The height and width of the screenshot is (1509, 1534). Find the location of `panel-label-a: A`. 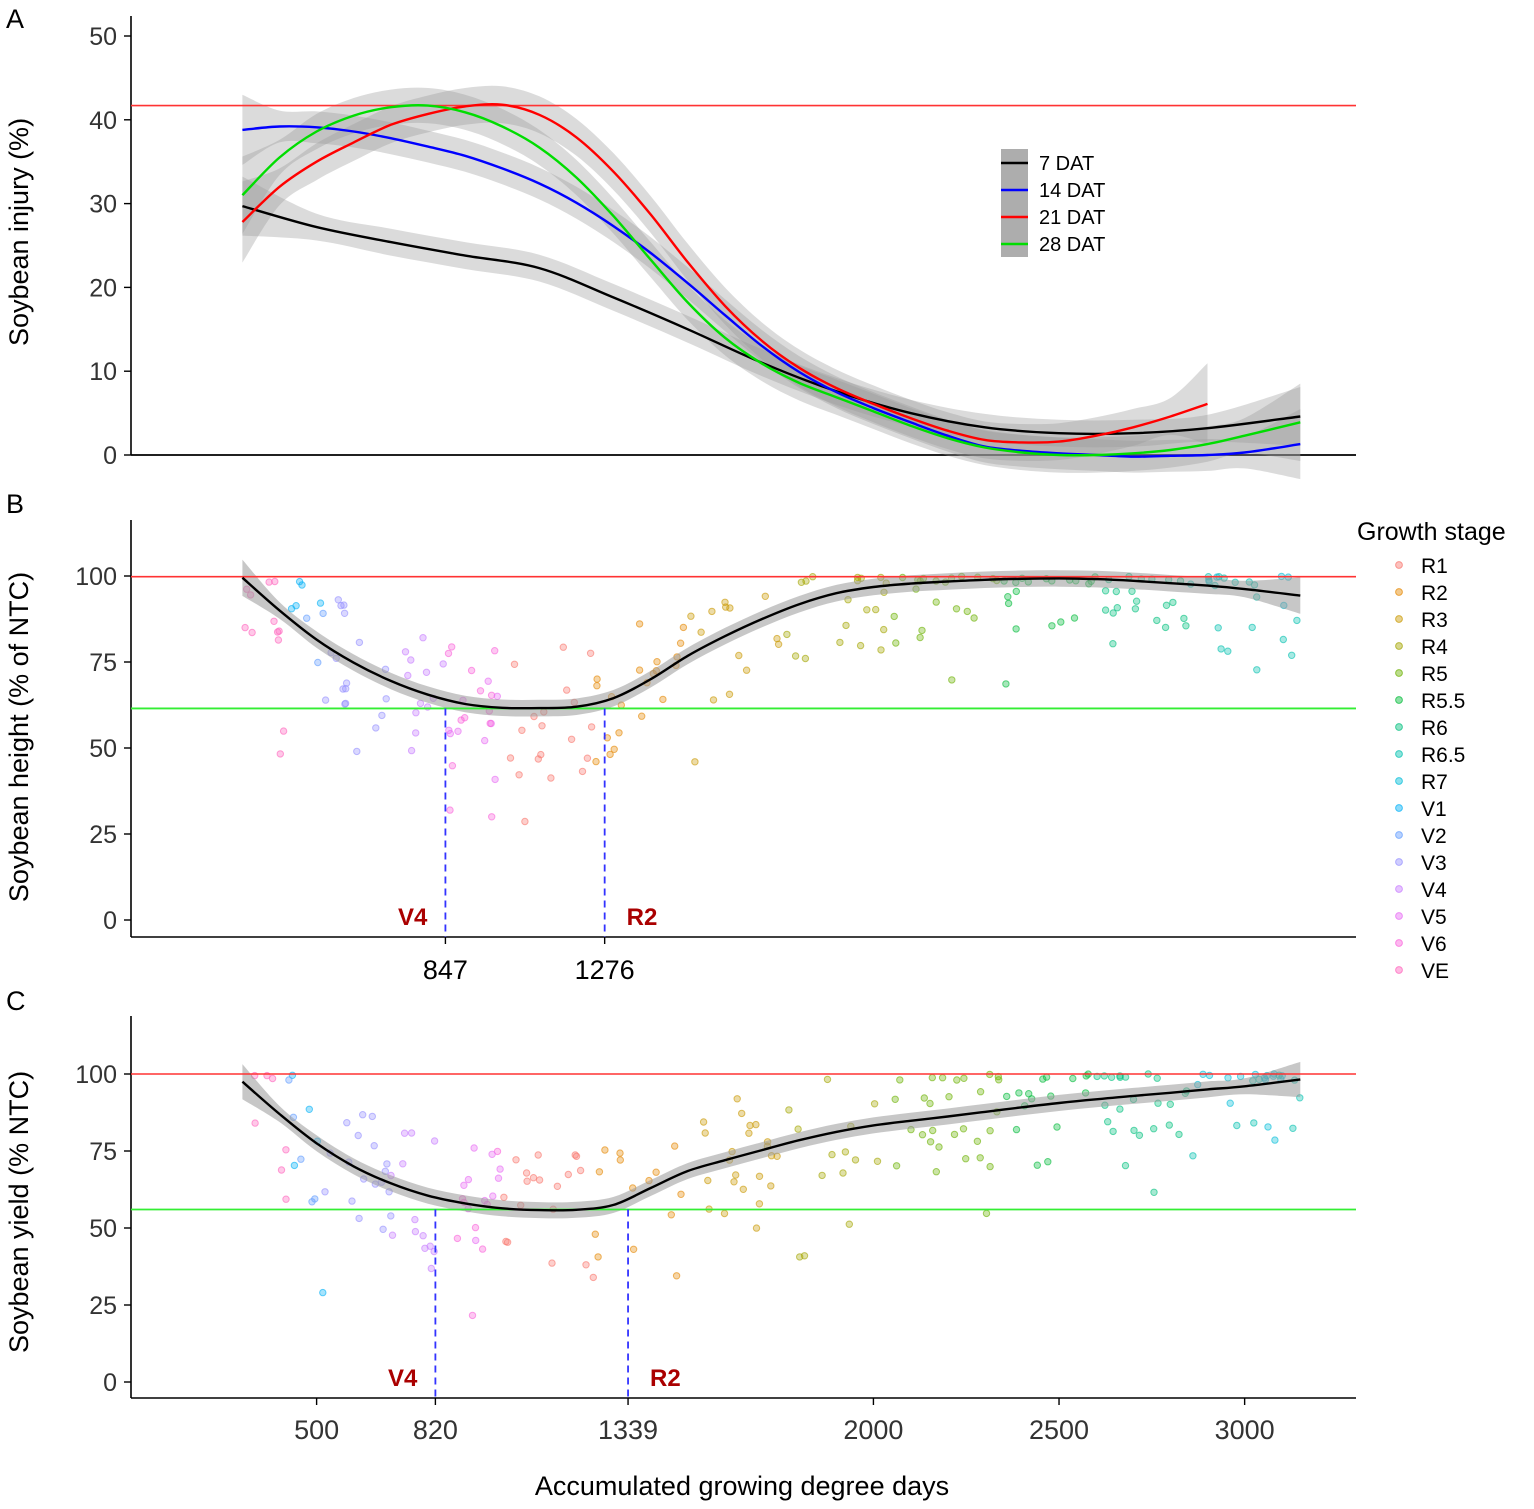

panel-label-a: A is located at coordinates (15, 19).